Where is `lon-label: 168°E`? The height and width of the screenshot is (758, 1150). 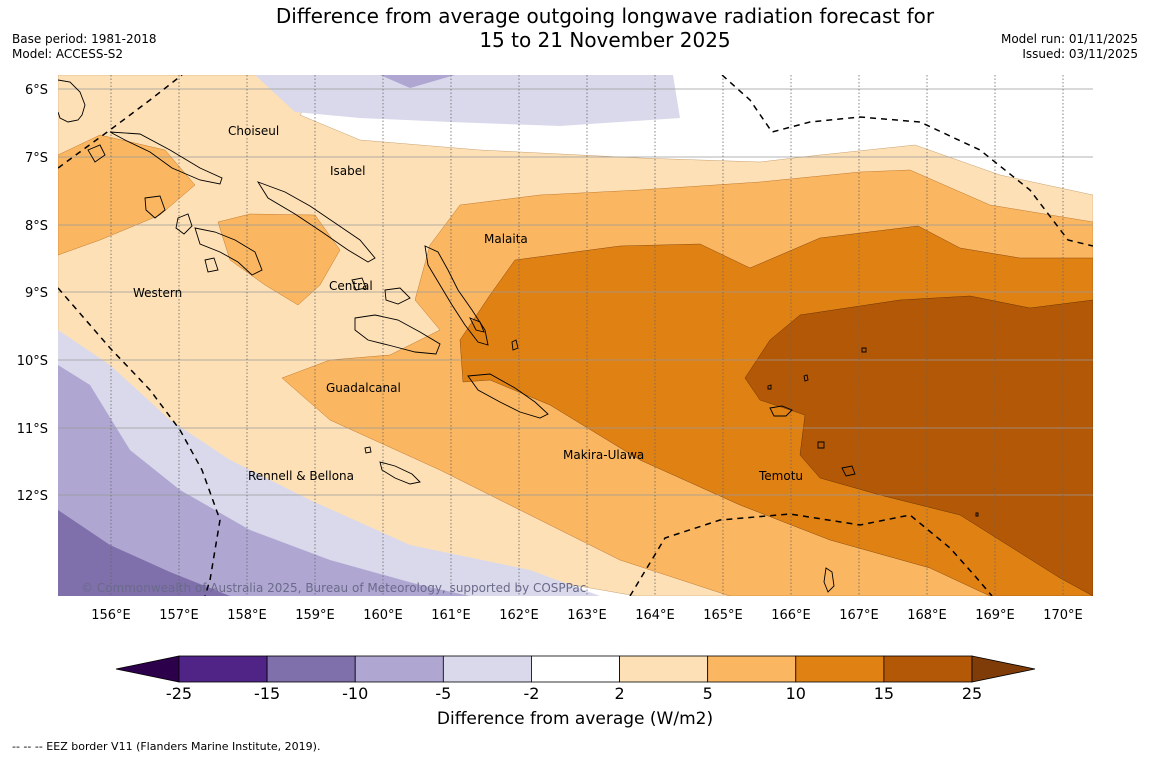 lon-label: 168°E is located at coordinates (927, 615).